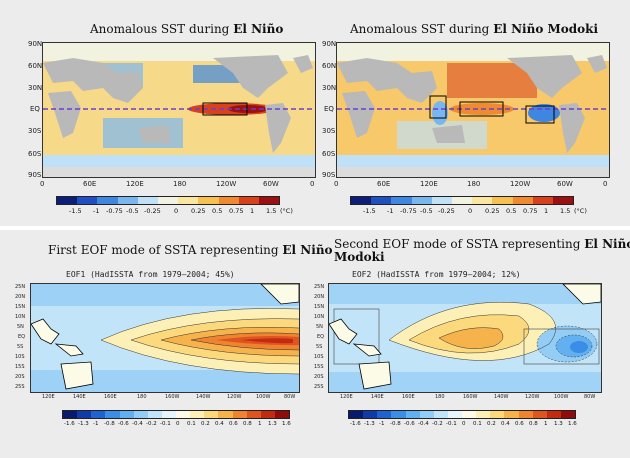  What do you see at coordinates (154, 134) in the screenshot?
I see `panel-1-australia-land` at bounding box center [154, 134].